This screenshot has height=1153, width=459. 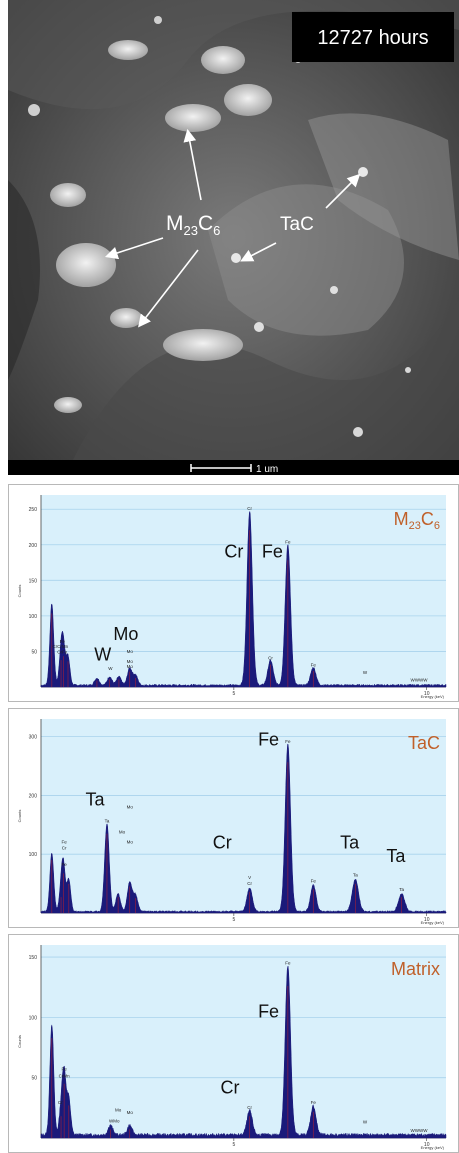 I want to click on m23c6-annotation: M23C6, so click(x=193, y=225).